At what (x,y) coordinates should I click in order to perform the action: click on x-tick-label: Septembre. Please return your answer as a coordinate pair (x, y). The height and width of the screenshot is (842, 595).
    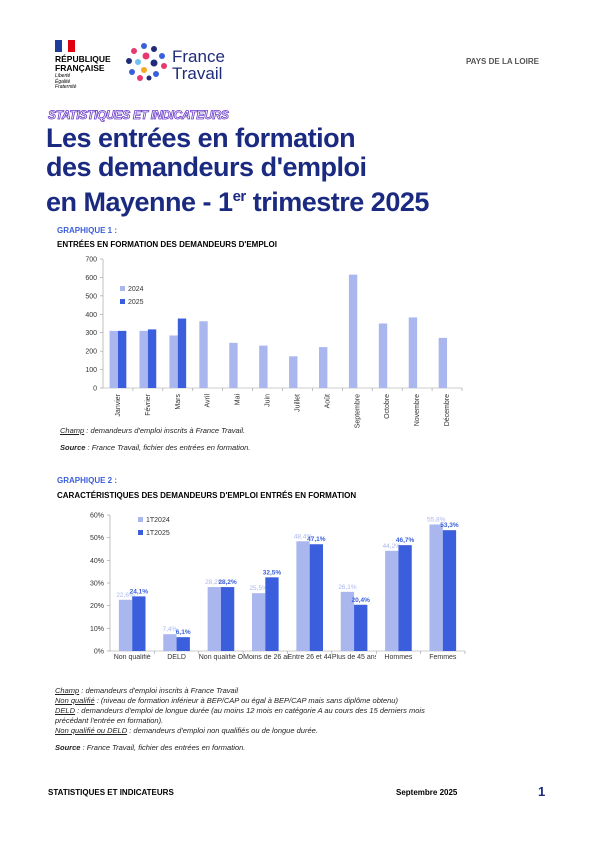
    Looking at the image, I should click on (357, 411).